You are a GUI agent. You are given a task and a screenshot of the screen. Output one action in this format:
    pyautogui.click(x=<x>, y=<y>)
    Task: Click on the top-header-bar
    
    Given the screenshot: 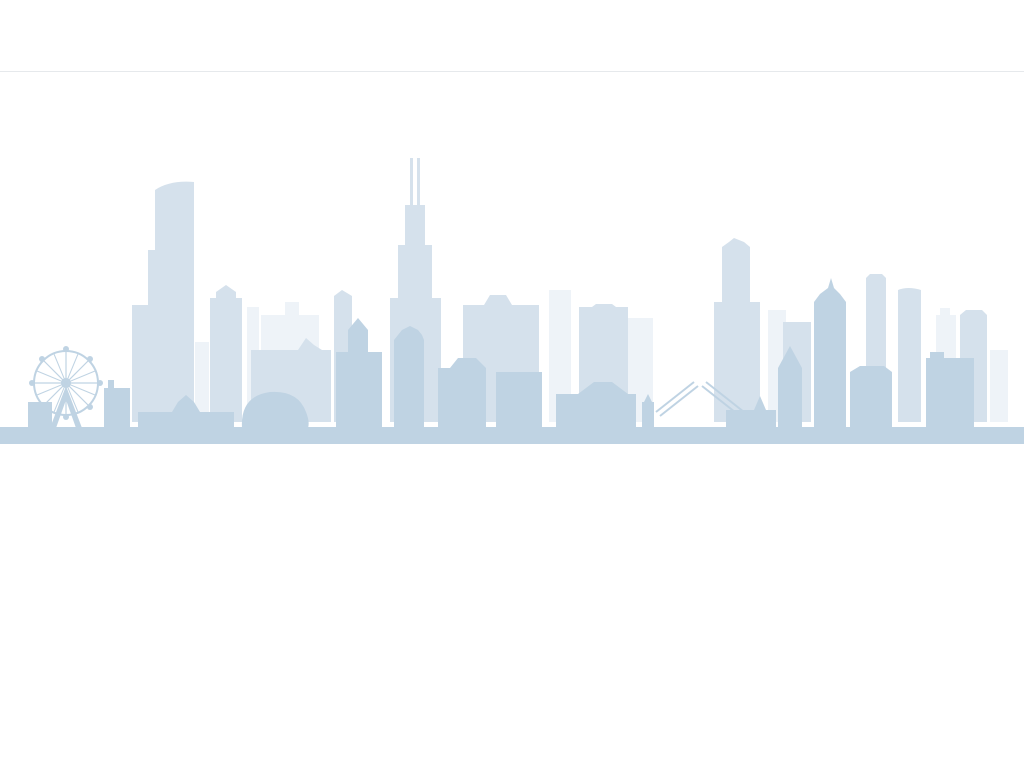 What is the action you would take?
    pyautogui.click(x=512, y=36)
    